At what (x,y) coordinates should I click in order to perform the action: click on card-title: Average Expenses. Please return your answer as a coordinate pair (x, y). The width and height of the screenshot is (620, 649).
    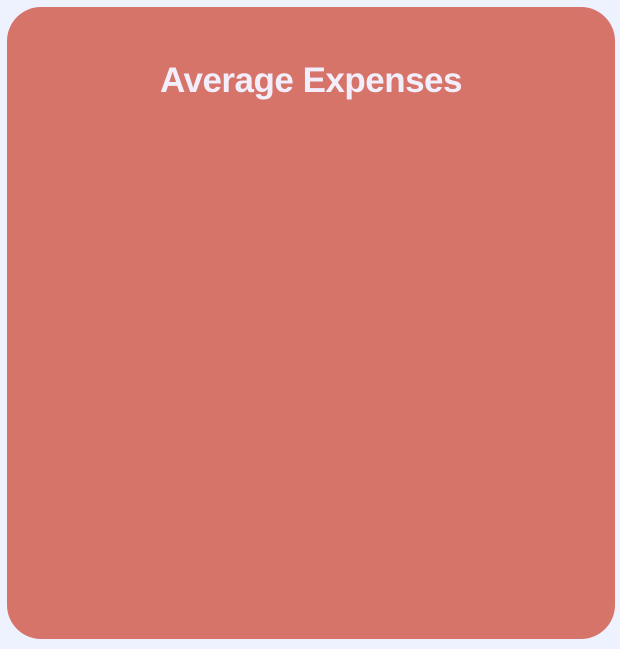
    Looking at the image, I should click on (311, 80).